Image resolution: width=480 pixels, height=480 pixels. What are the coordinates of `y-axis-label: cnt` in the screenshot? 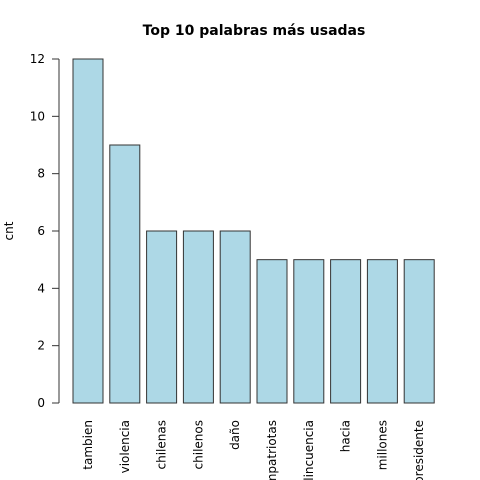 It's located at (9, 230).